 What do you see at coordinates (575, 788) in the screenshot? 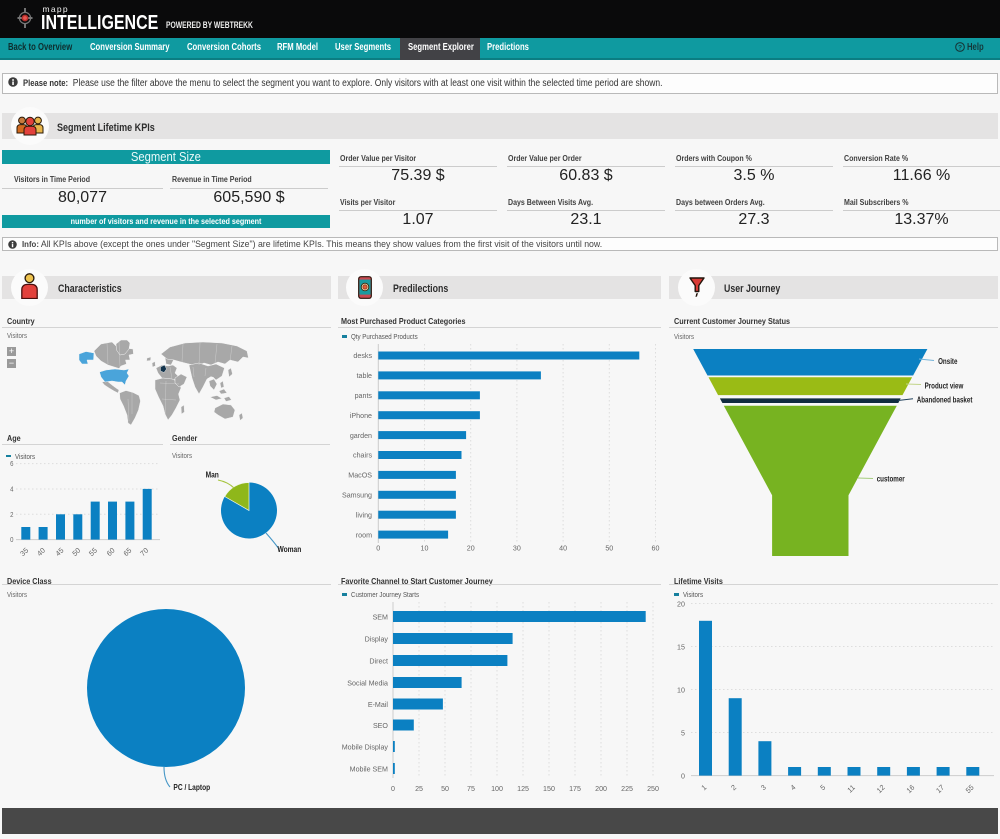
I see `svg-text: 175` at bounding box center [575, 788].